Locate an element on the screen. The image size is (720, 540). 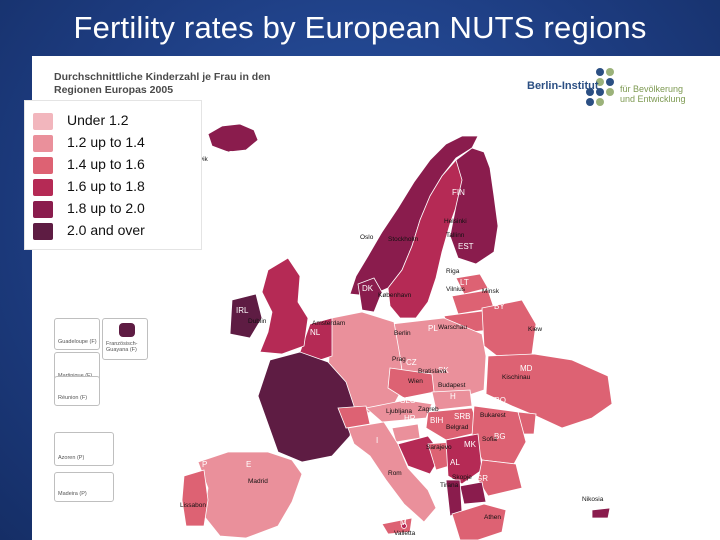
guyane-shape is located at coordinates (127, 330).